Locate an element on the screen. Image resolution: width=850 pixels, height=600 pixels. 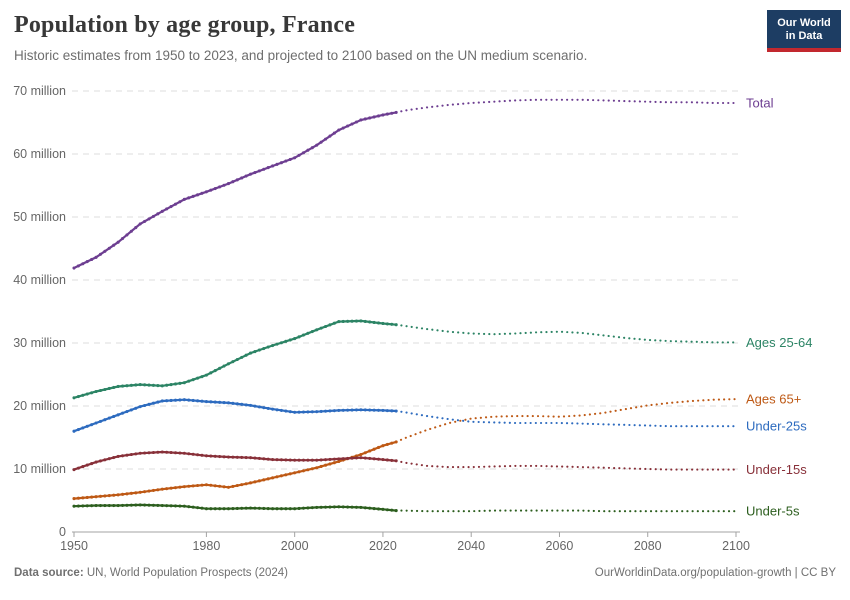
x-axis: 1950 1980 2000 2020 2040 2060 2080 2100 is located at coordinates (405, 542).